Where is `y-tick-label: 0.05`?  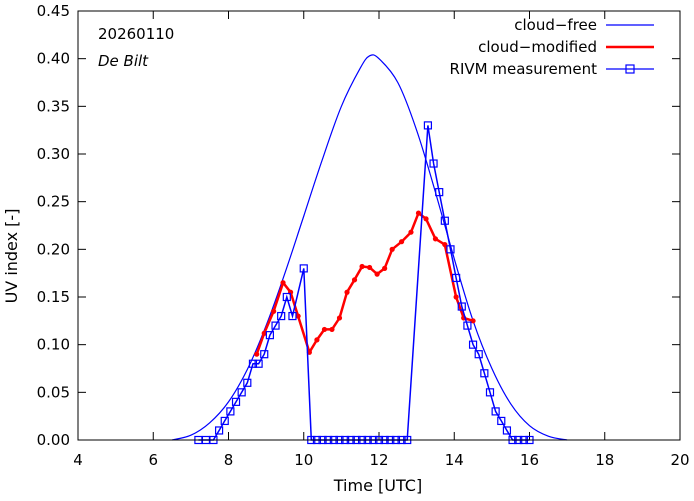
y-tick-label: 0.05 is located at coordinates (53, 392).